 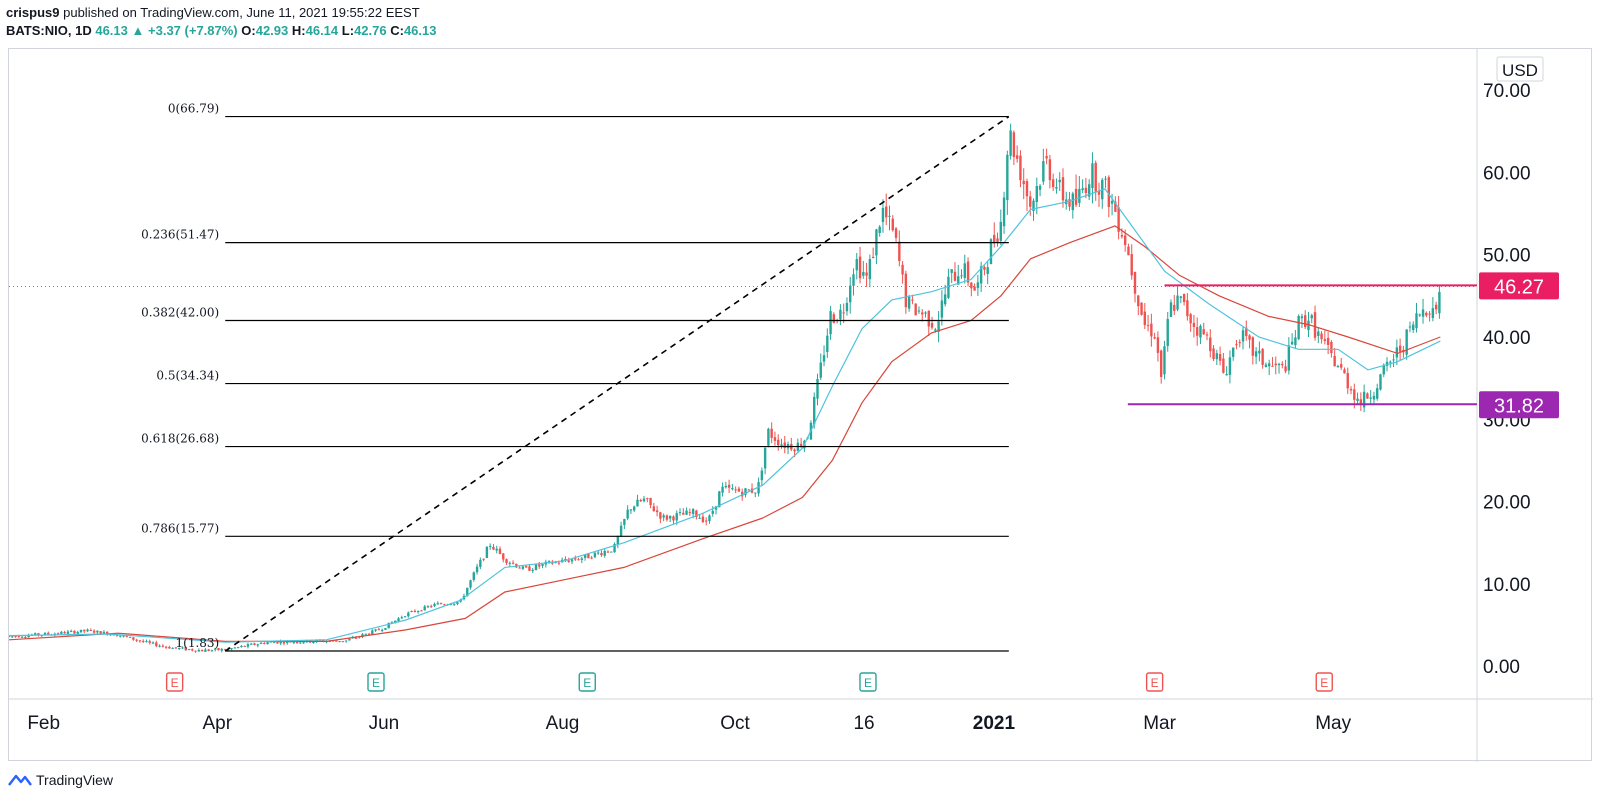 What do you see at coordinates (1333, 723) in the screenshot?
I see `x-tick-label: May` at bounding box center [1333, 723].